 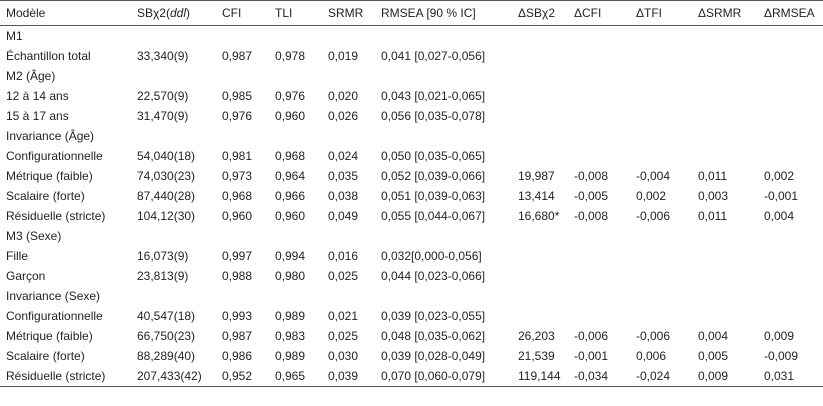 I want to click on row-label: Fille, so click(x=17, y=256).